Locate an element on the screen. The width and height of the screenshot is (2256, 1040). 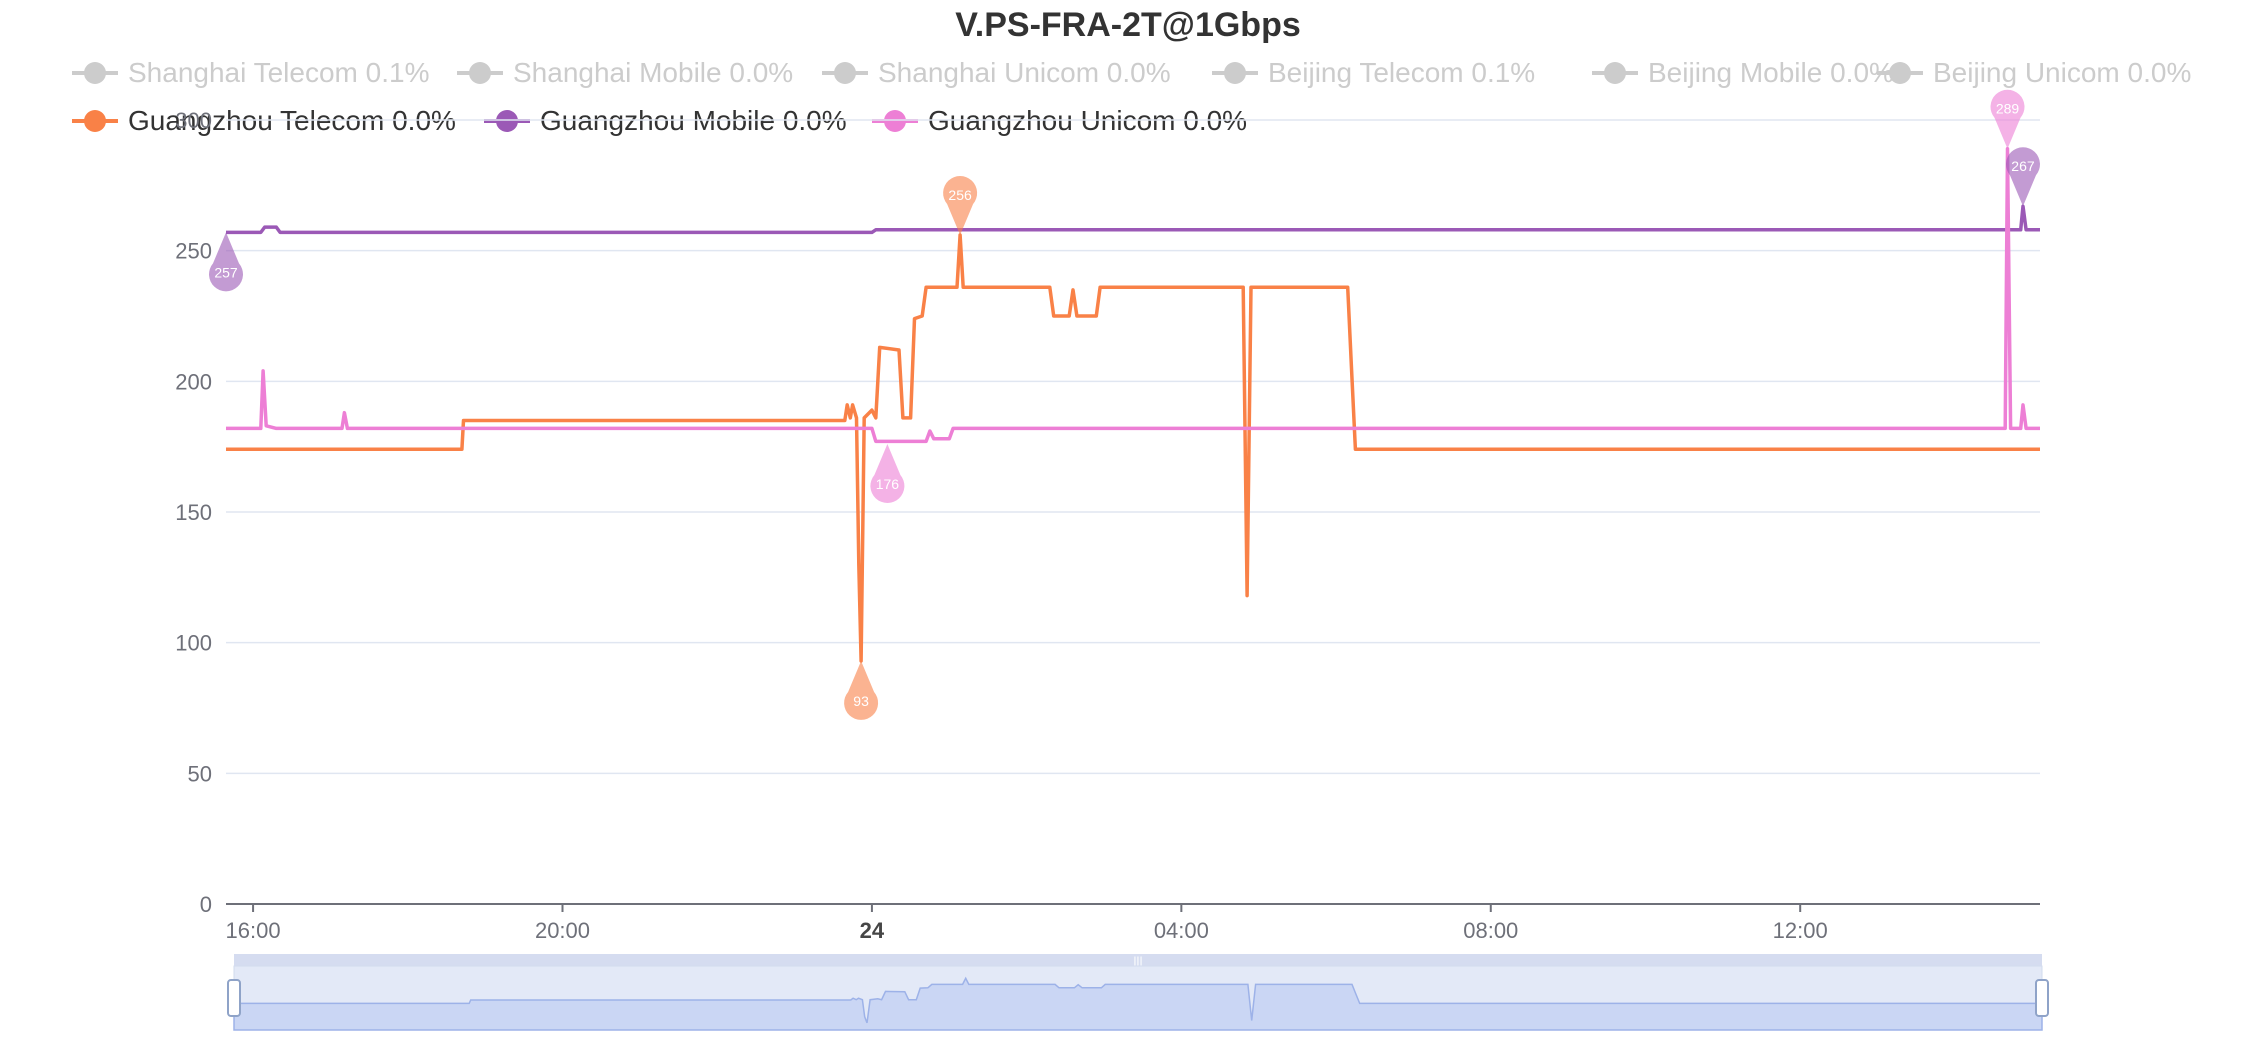
datazoom-preview-area is located at coordinates (1138, 1003).